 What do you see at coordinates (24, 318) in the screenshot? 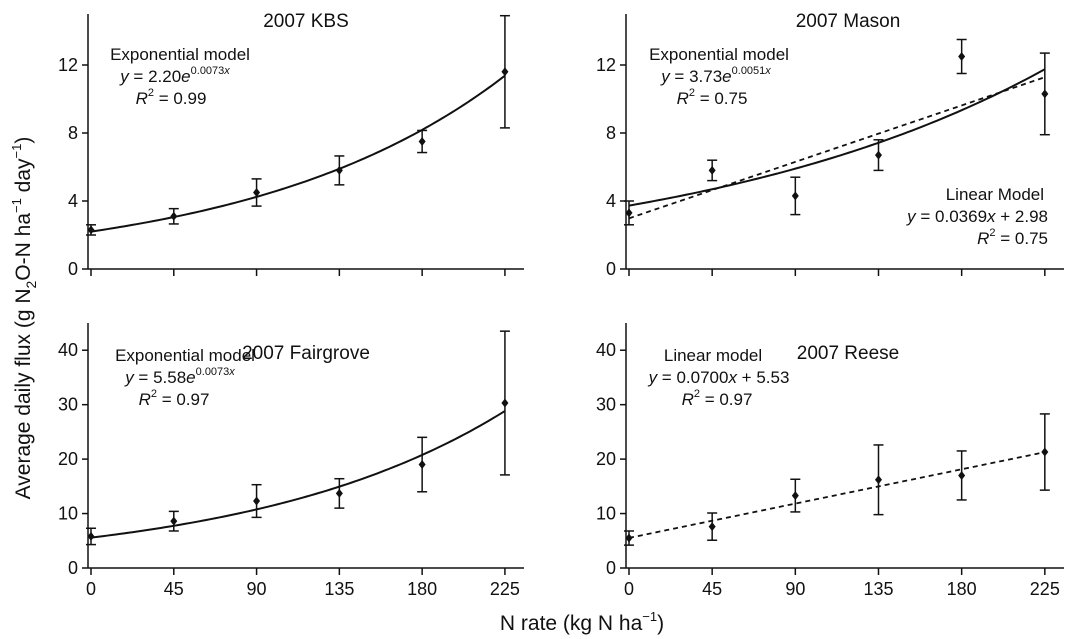
I see `y-axis-label: Average daily flux (g N2O-N ha−1 day−1)` at bounding box center [24, 318].